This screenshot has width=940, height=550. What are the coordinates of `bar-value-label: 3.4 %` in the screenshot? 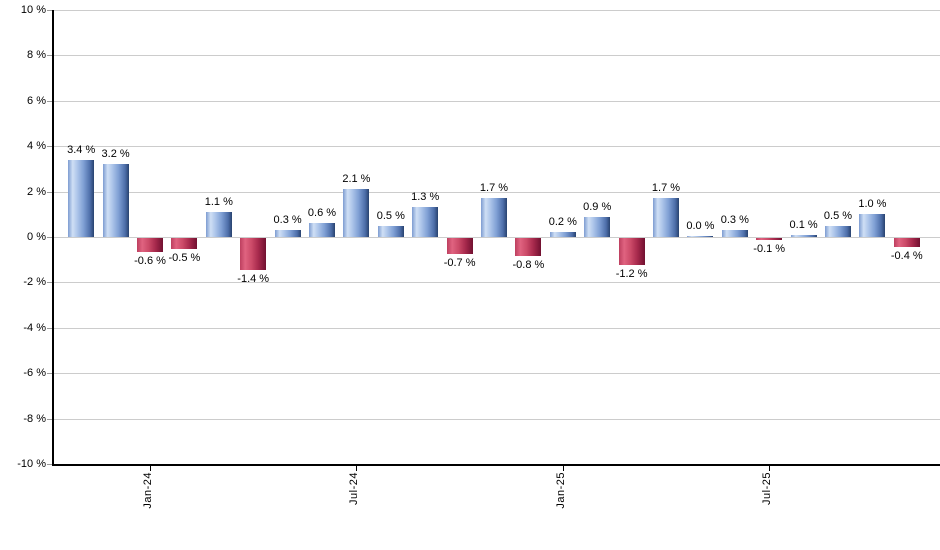 It's located at (81, 149).